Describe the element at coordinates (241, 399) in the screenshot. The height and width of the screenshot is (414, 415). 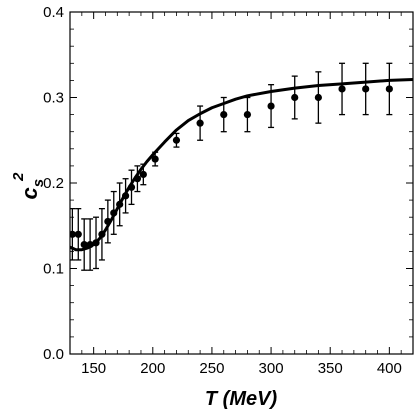
I see `x-axis-label: T (MeV)` at that location.